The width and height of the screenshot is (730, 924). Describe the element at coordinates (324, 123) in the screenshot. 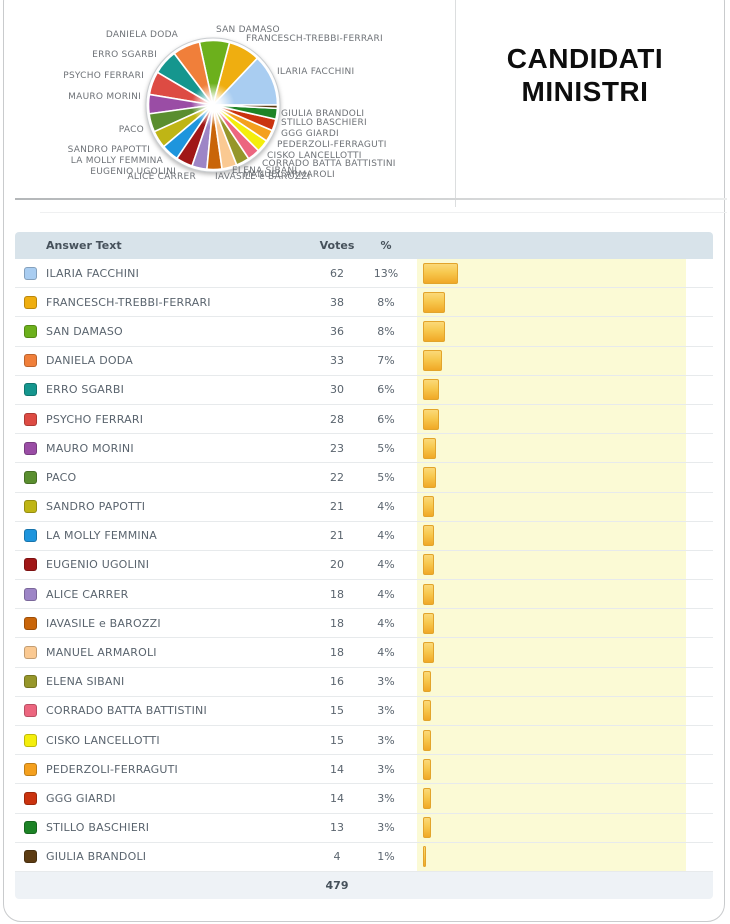

I see `pie-label: STILLO BASCHIERI` at that location.